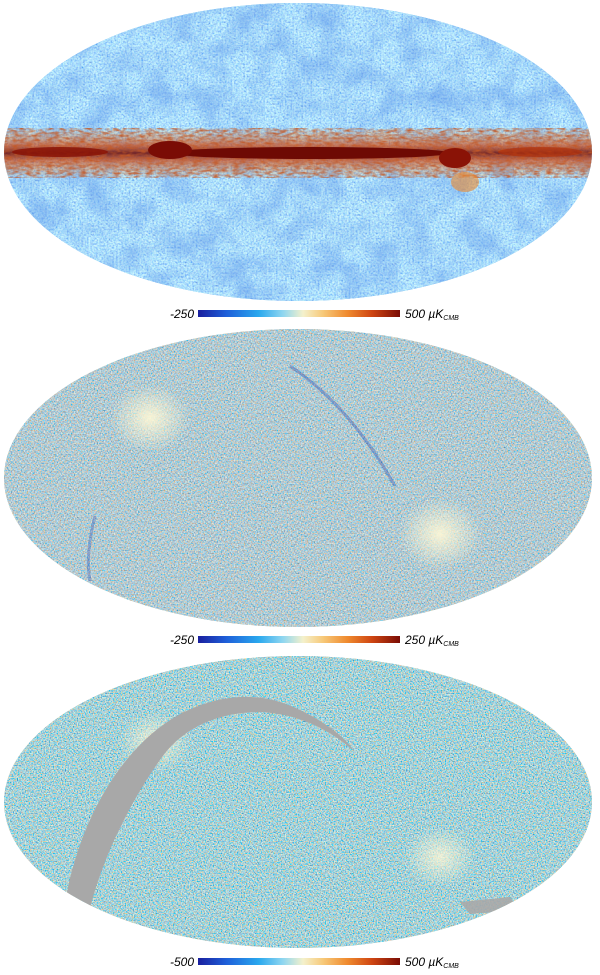 The image size is (600, 975). I want to click on colorbar-max-label: 250 µKCMB, so click(432, 640).